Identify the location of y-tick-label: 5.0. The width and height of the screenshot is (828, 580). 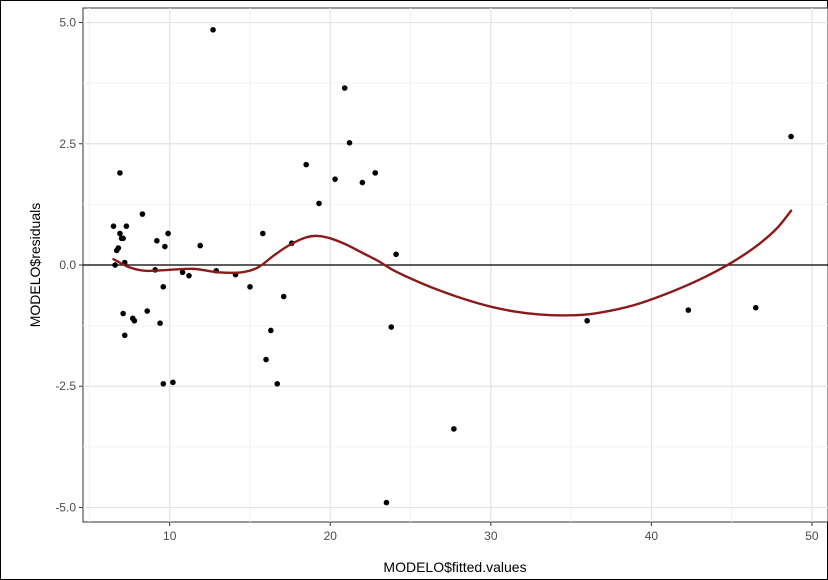
(67, 23).